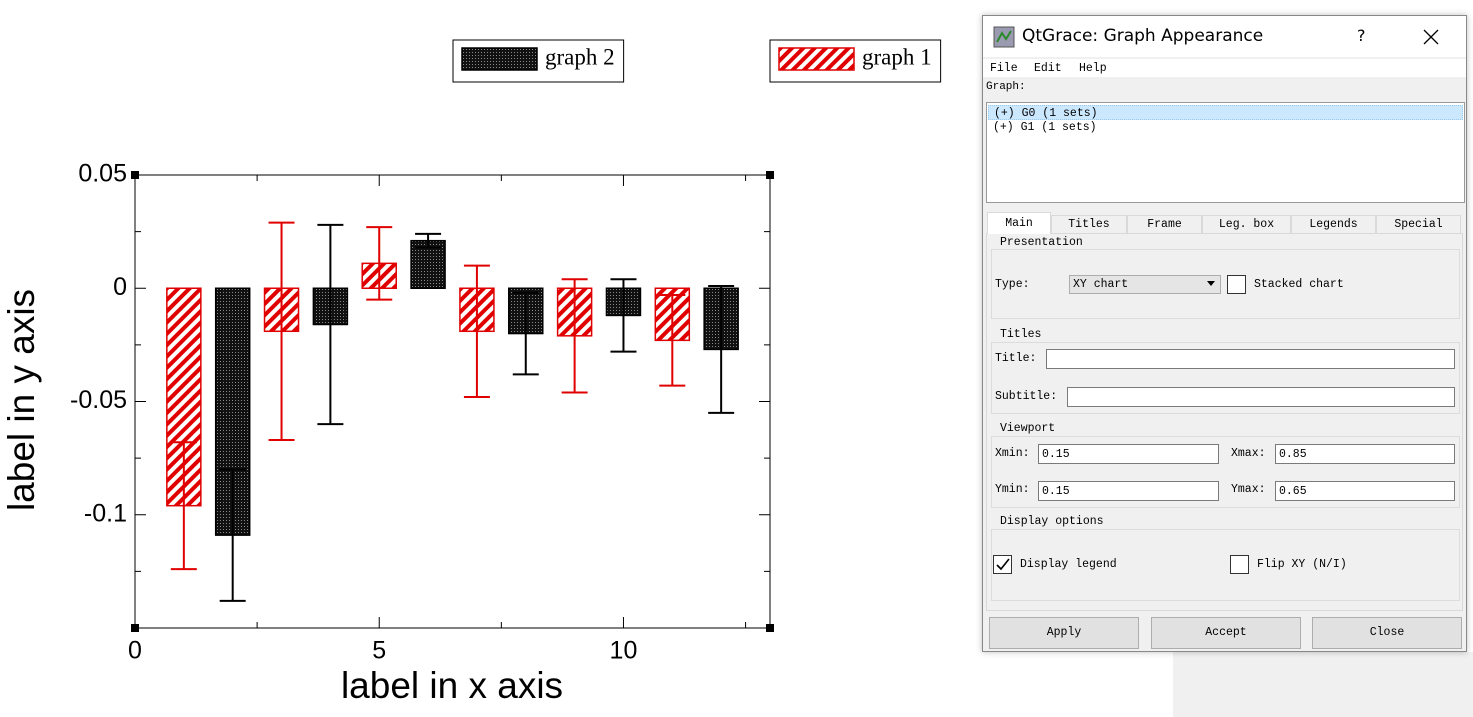  I want to click on tab: Frame, so click(1164, 224).